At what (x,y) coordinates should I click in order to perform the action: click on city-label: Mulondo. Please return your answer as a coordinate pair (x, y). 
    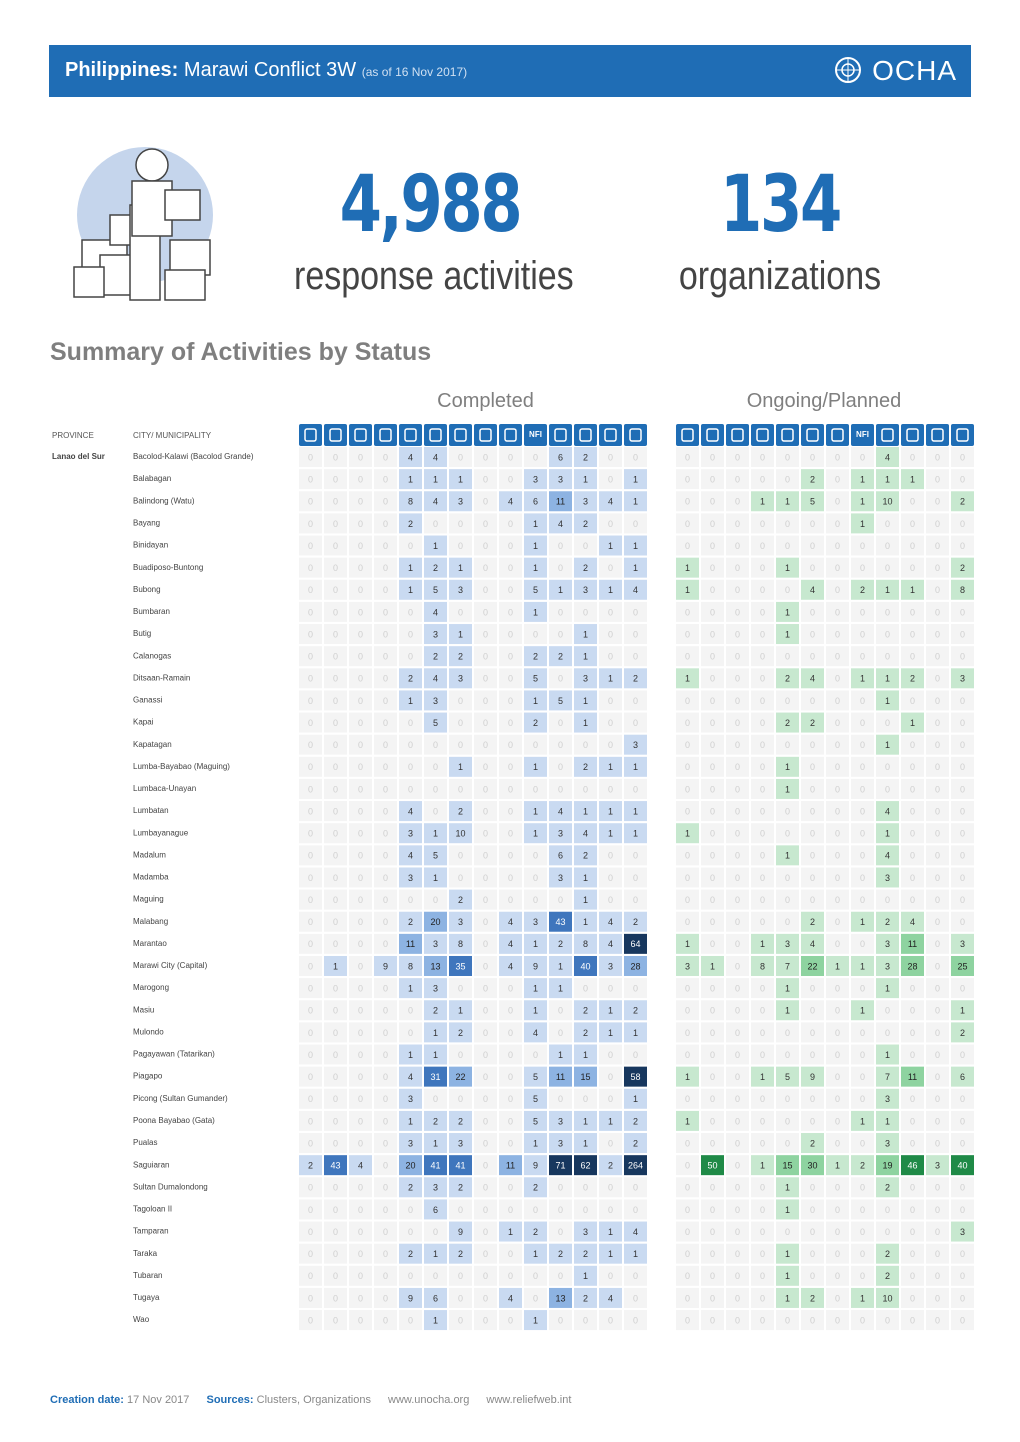
    Looking at the image, I should click on (148, 1031).